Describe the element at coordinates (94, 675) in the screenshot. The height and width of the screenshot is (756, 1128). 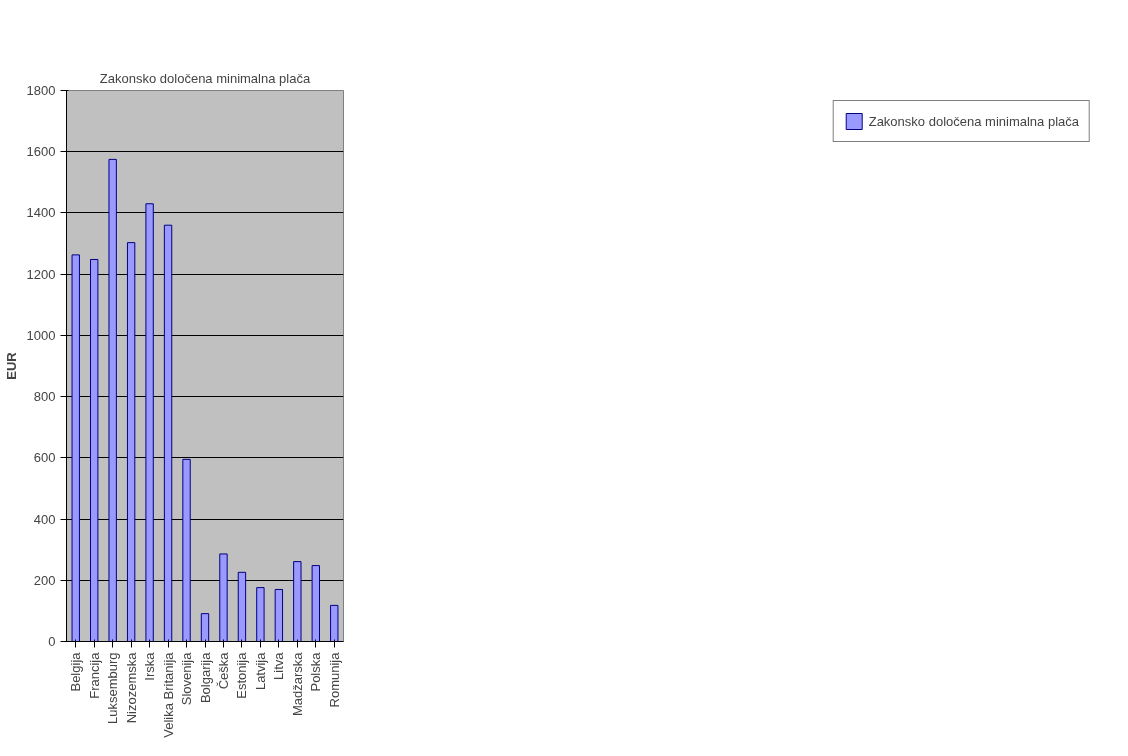
I see `x-tick-label: Francija` at that location.